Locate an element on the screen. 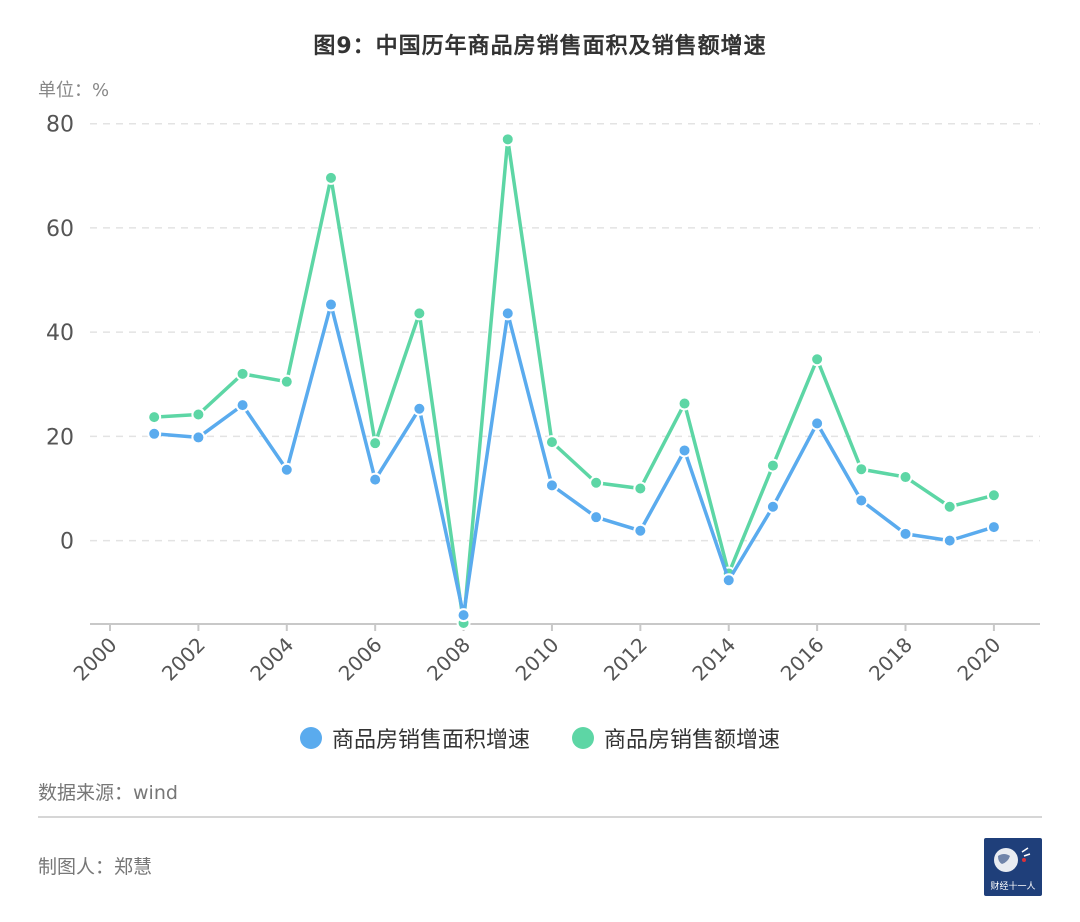  point-area-2007 is located at coordinates (419, 408).